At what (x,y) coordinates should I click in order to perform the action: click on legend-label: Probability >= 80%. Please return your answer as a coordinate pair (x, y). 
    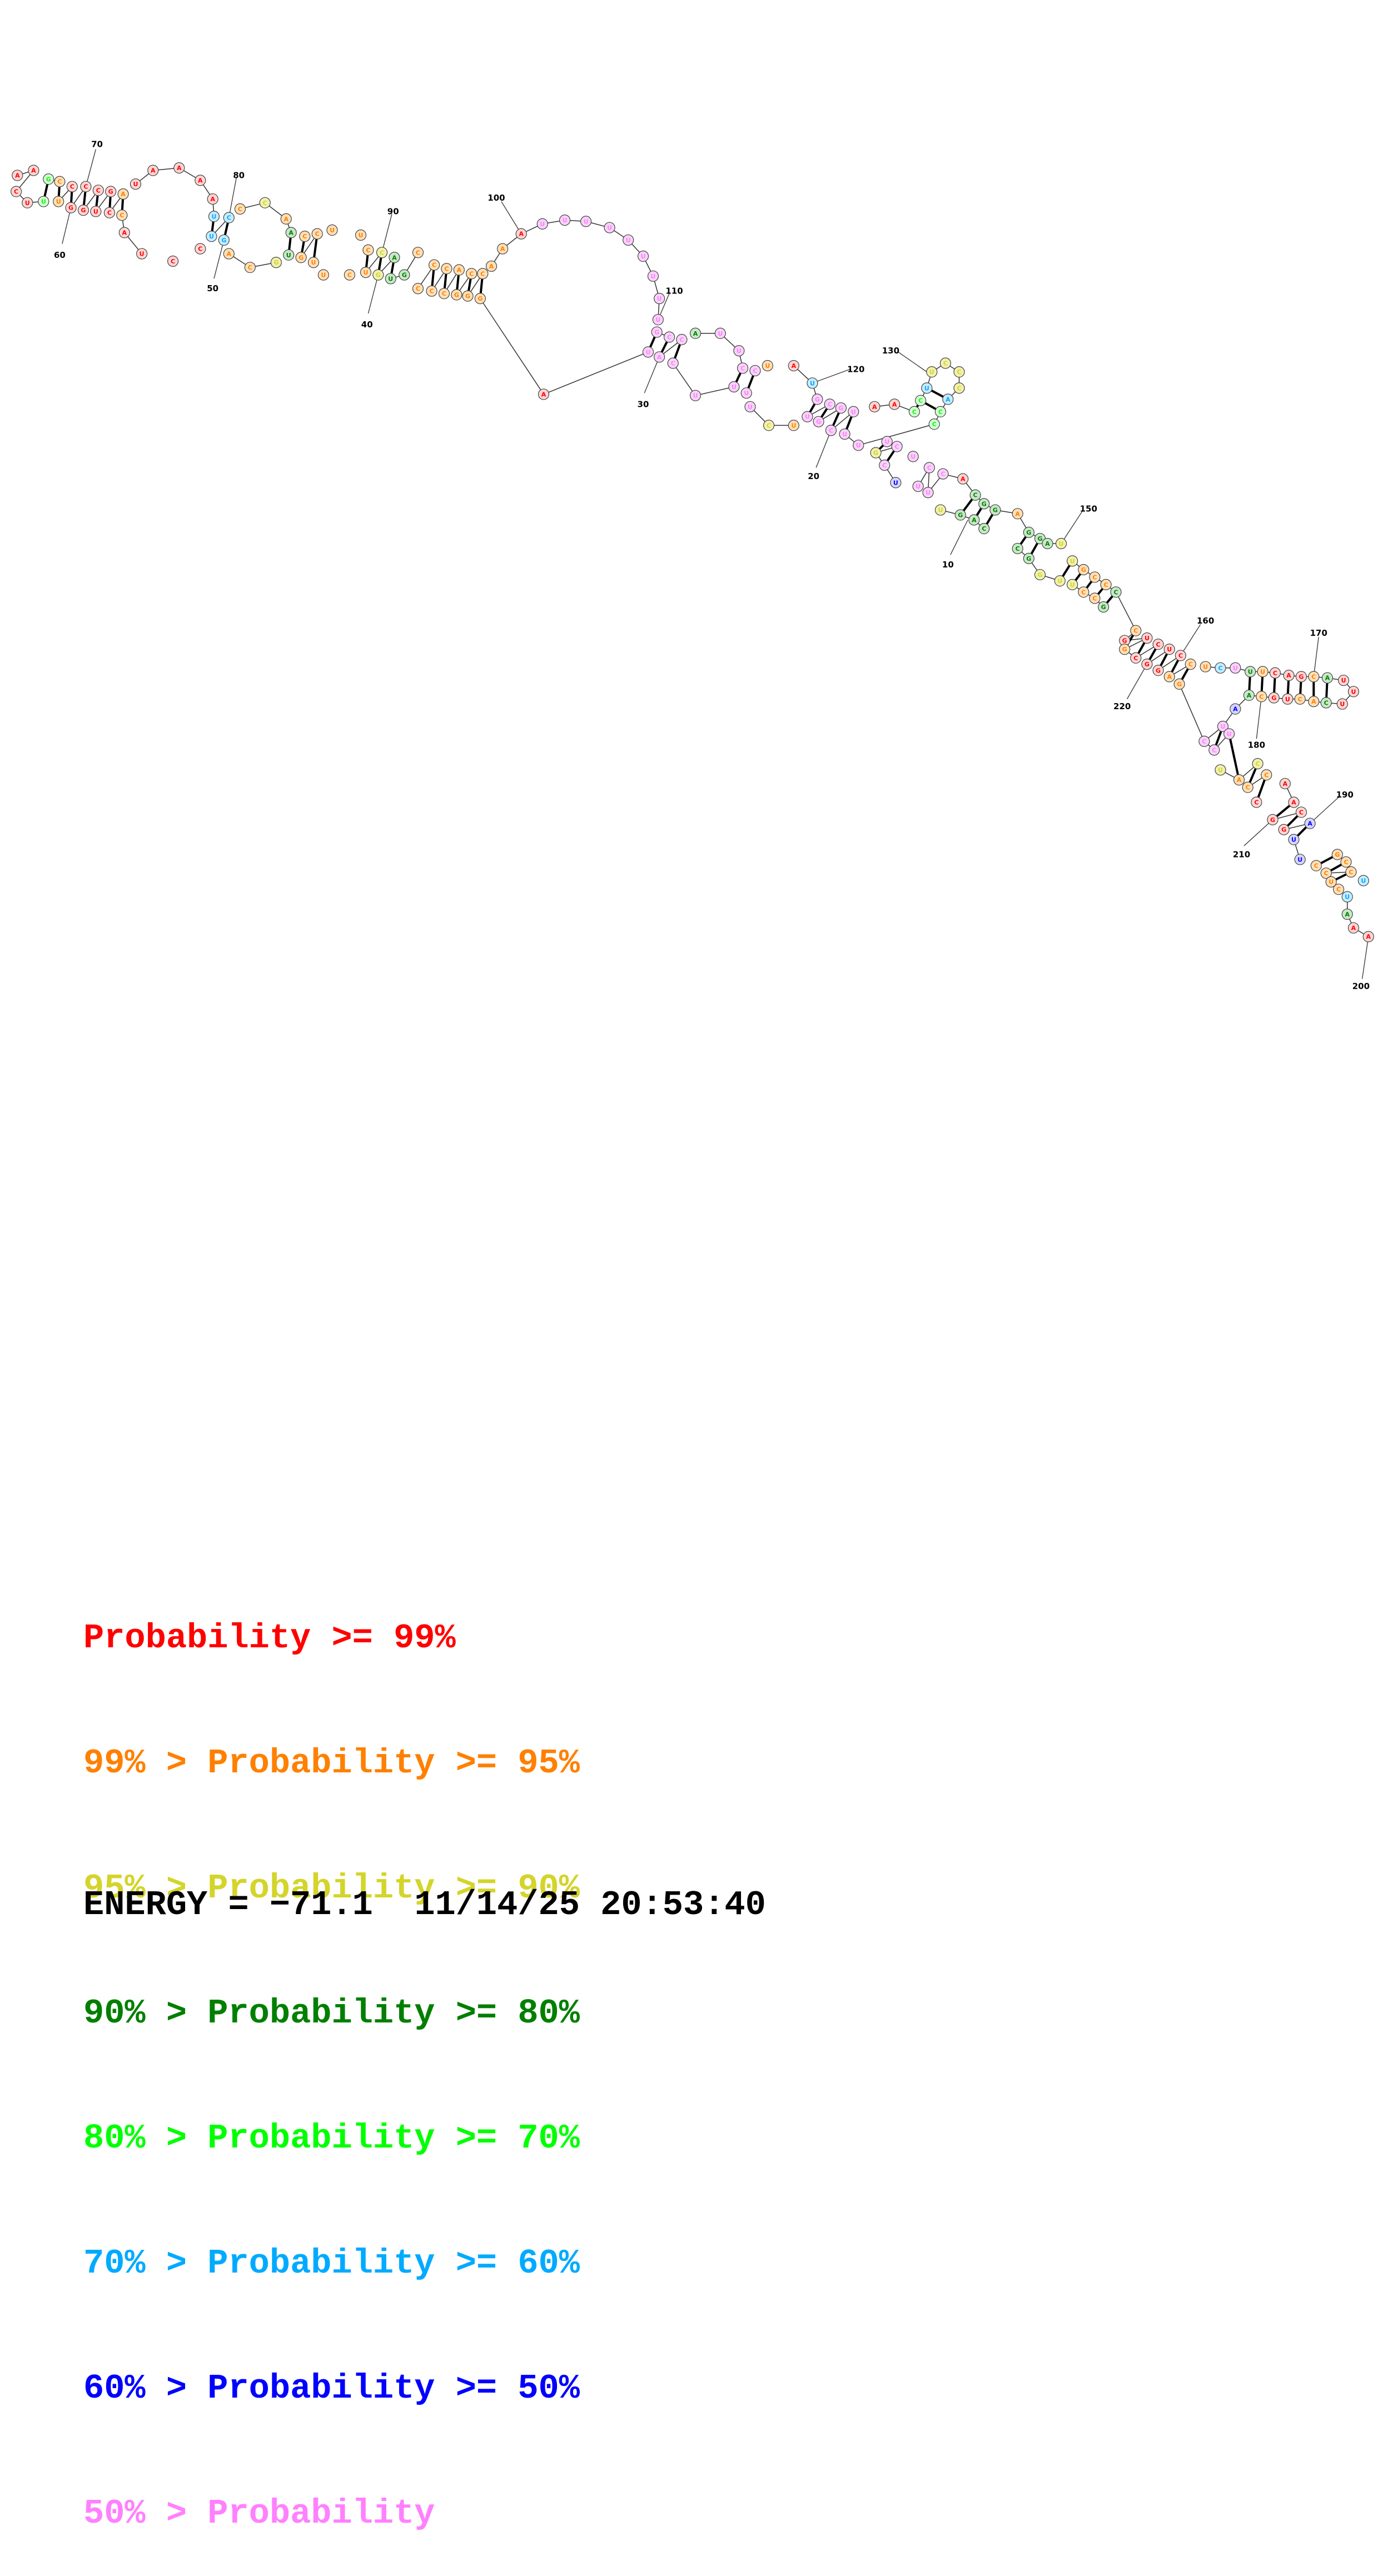
    Looking at the image, I should click on (393, 2013).